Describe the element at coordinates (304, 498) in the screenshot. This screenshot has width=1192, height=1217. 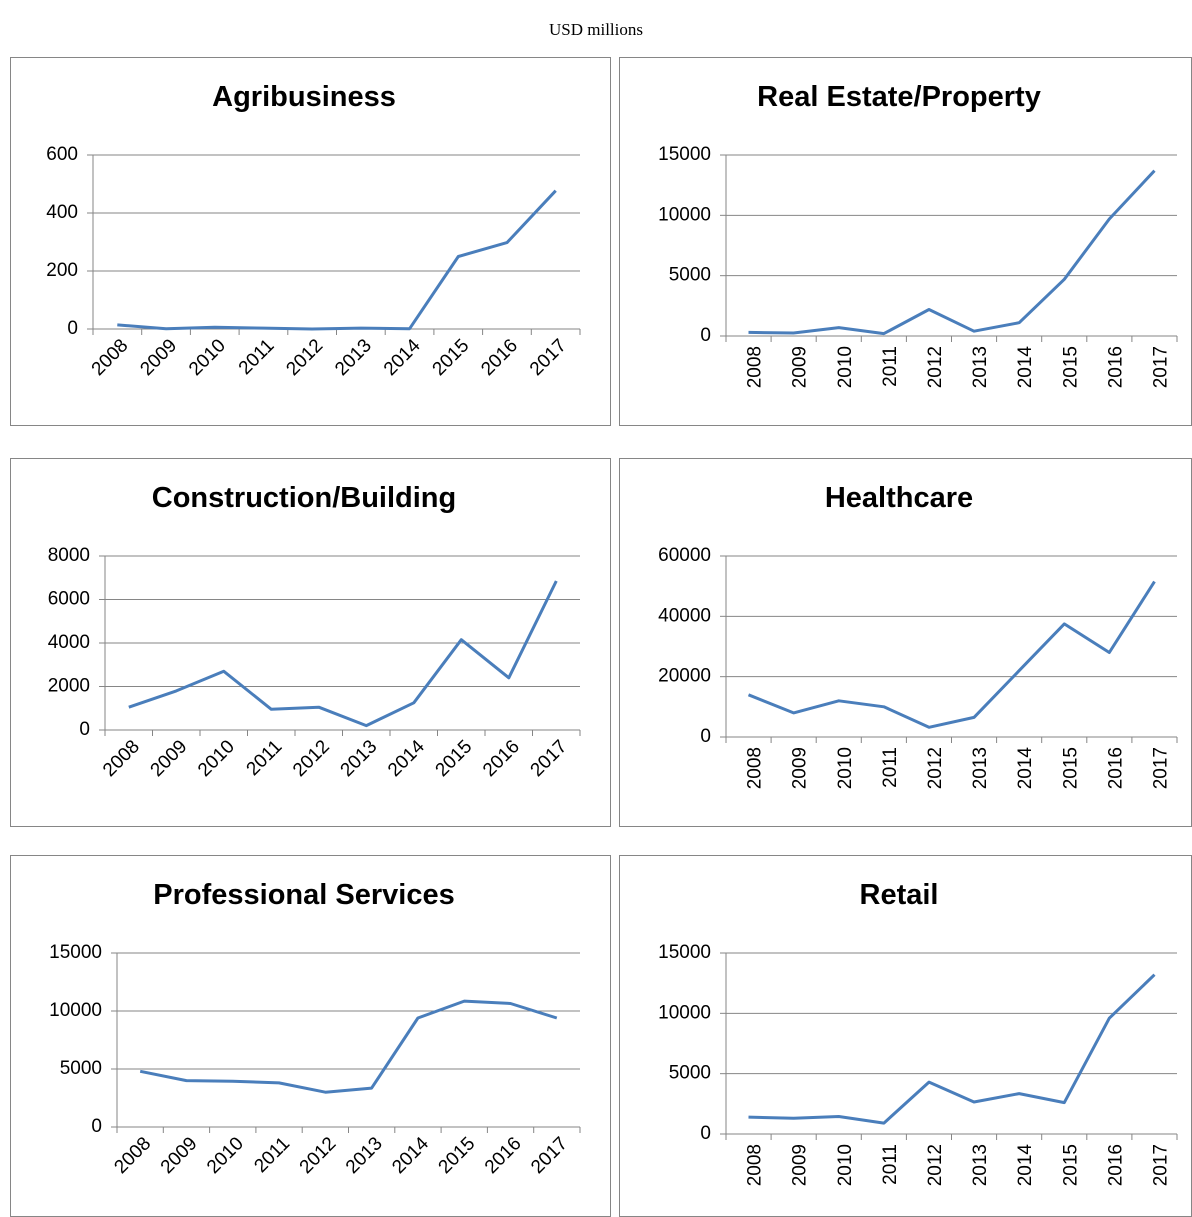
I see `chart-title: Construction/Building` at that location.